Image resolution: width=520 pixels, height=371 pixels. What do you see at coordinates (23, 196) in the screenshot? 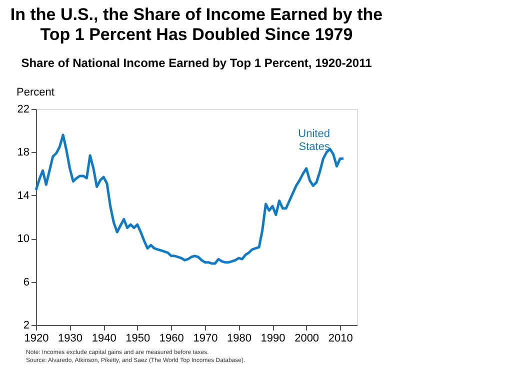
I see `y-tick-label: 14` at bounding box center [23, 196].